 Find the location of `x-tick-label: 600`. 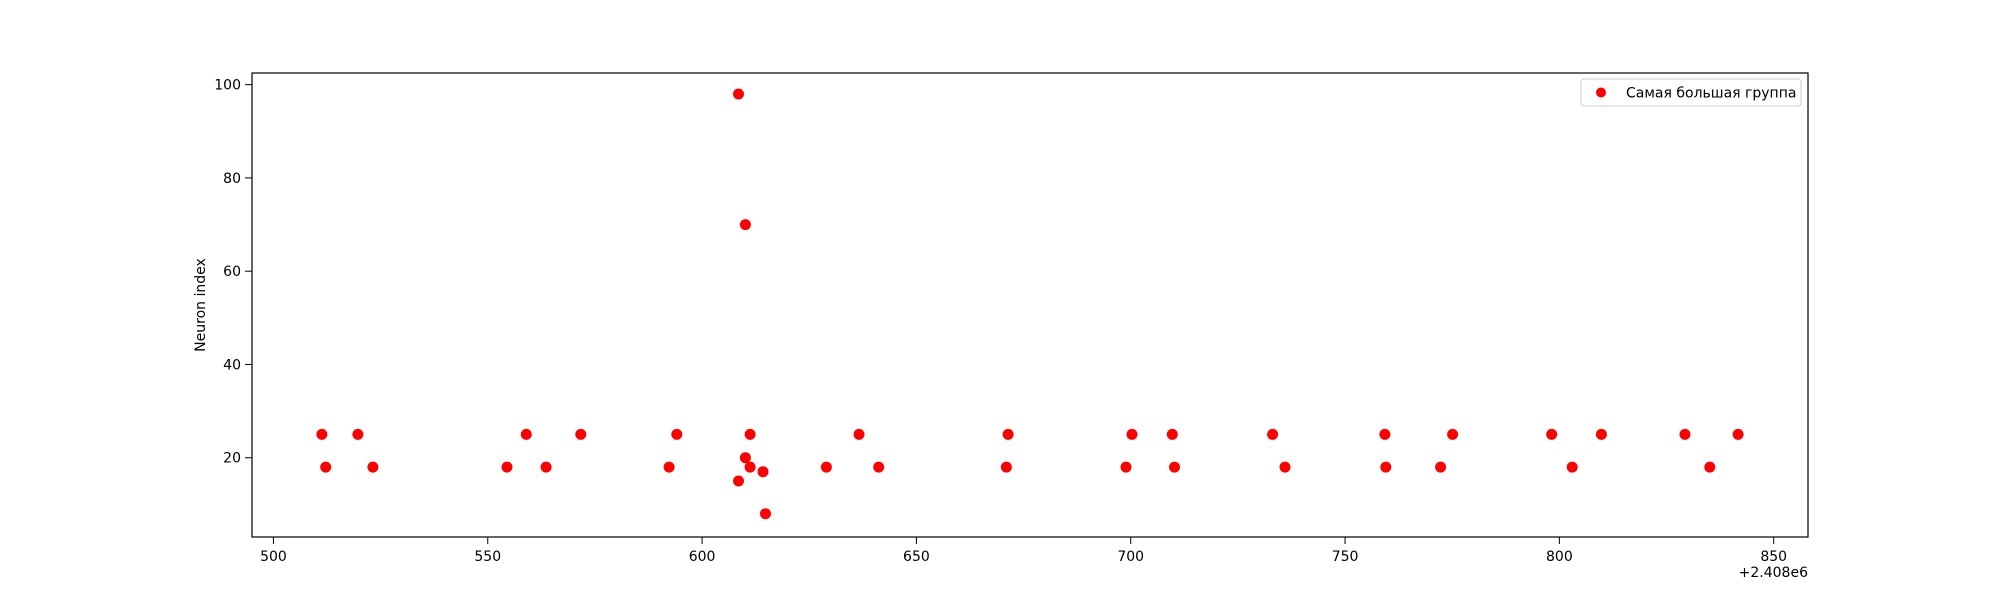

x-tick-label: 600 is located at coordinates (702, 557).